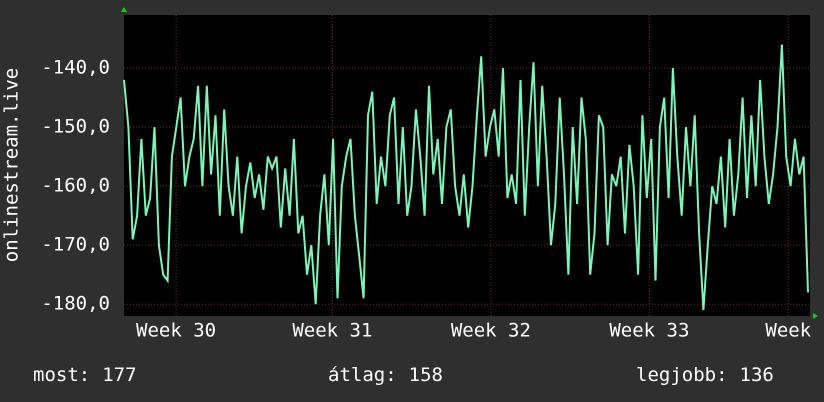 This screenshot has height=402, width=824. I want to click on footer-stat: most: 177, so click(85, 375).